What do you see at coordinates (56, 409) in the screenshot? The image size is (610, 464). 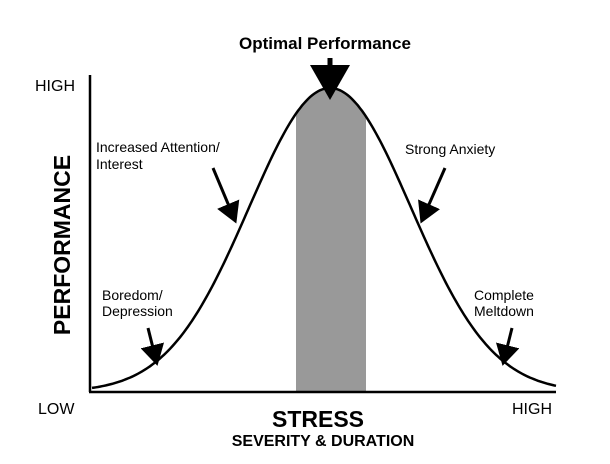 I see `low-label: LOW` at bounding box center [56, 409].